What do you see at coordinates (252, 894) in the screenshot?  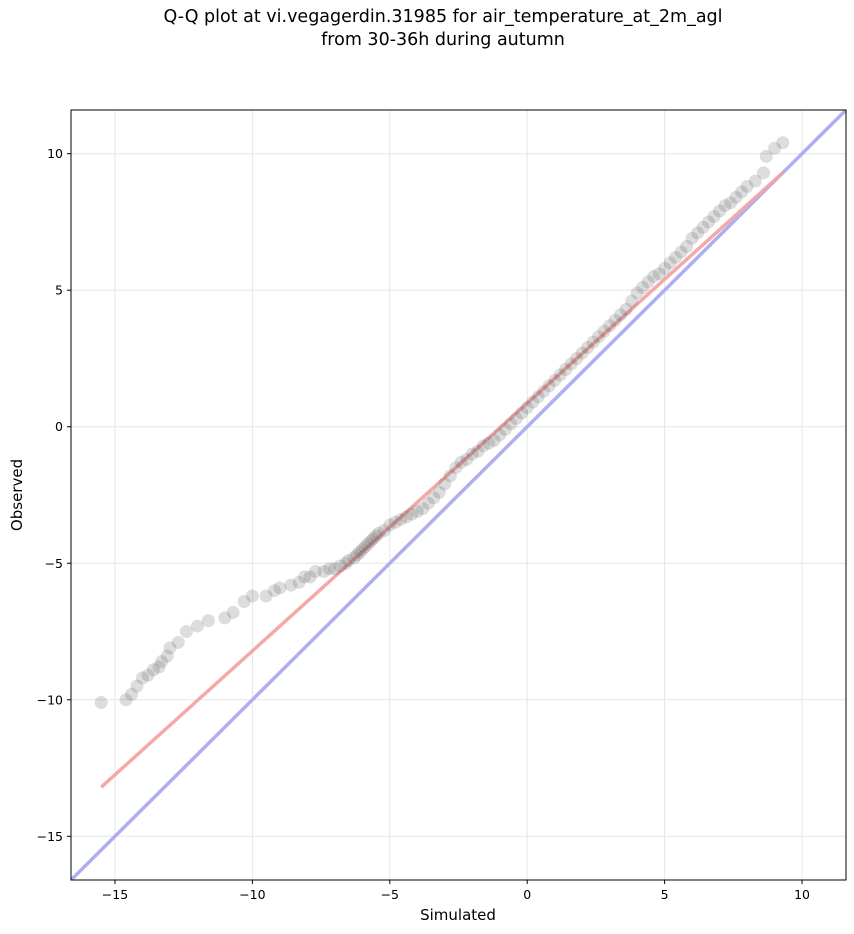 I see `x-tick-label: −10` at bounding box center [252, 894].